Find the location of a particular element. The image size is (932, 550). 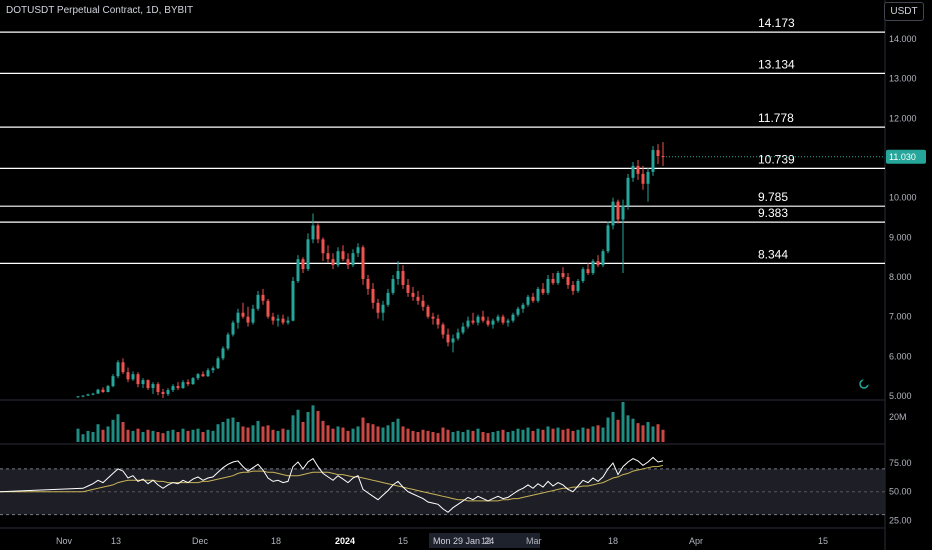

rsi-band-fill is located at coordinates (442, 491).